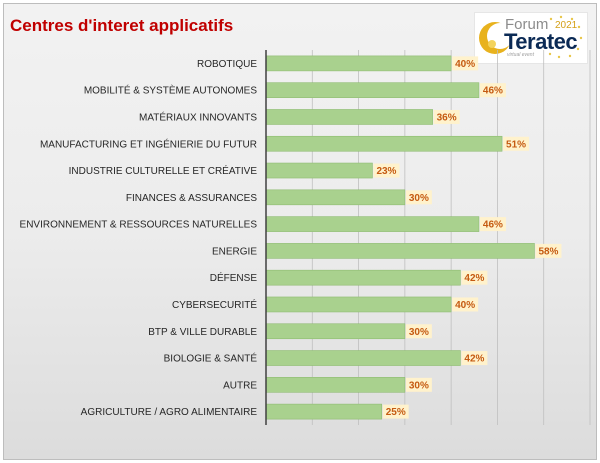 The width and height of the screenshot is (600, 463). What do you see at coordinates (240, 385) in the screenshot?
I see `category-label: AUTRE` at bounding box center [240, 385].